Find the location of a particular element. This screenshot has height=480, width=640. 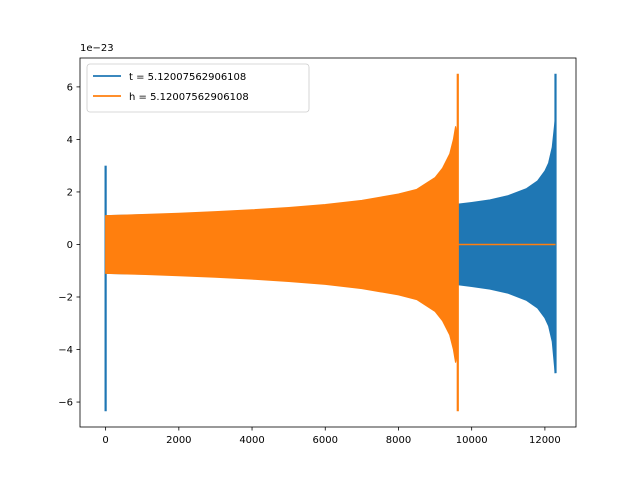

y-tick-label: 2 is located at coordinates (70, 192).